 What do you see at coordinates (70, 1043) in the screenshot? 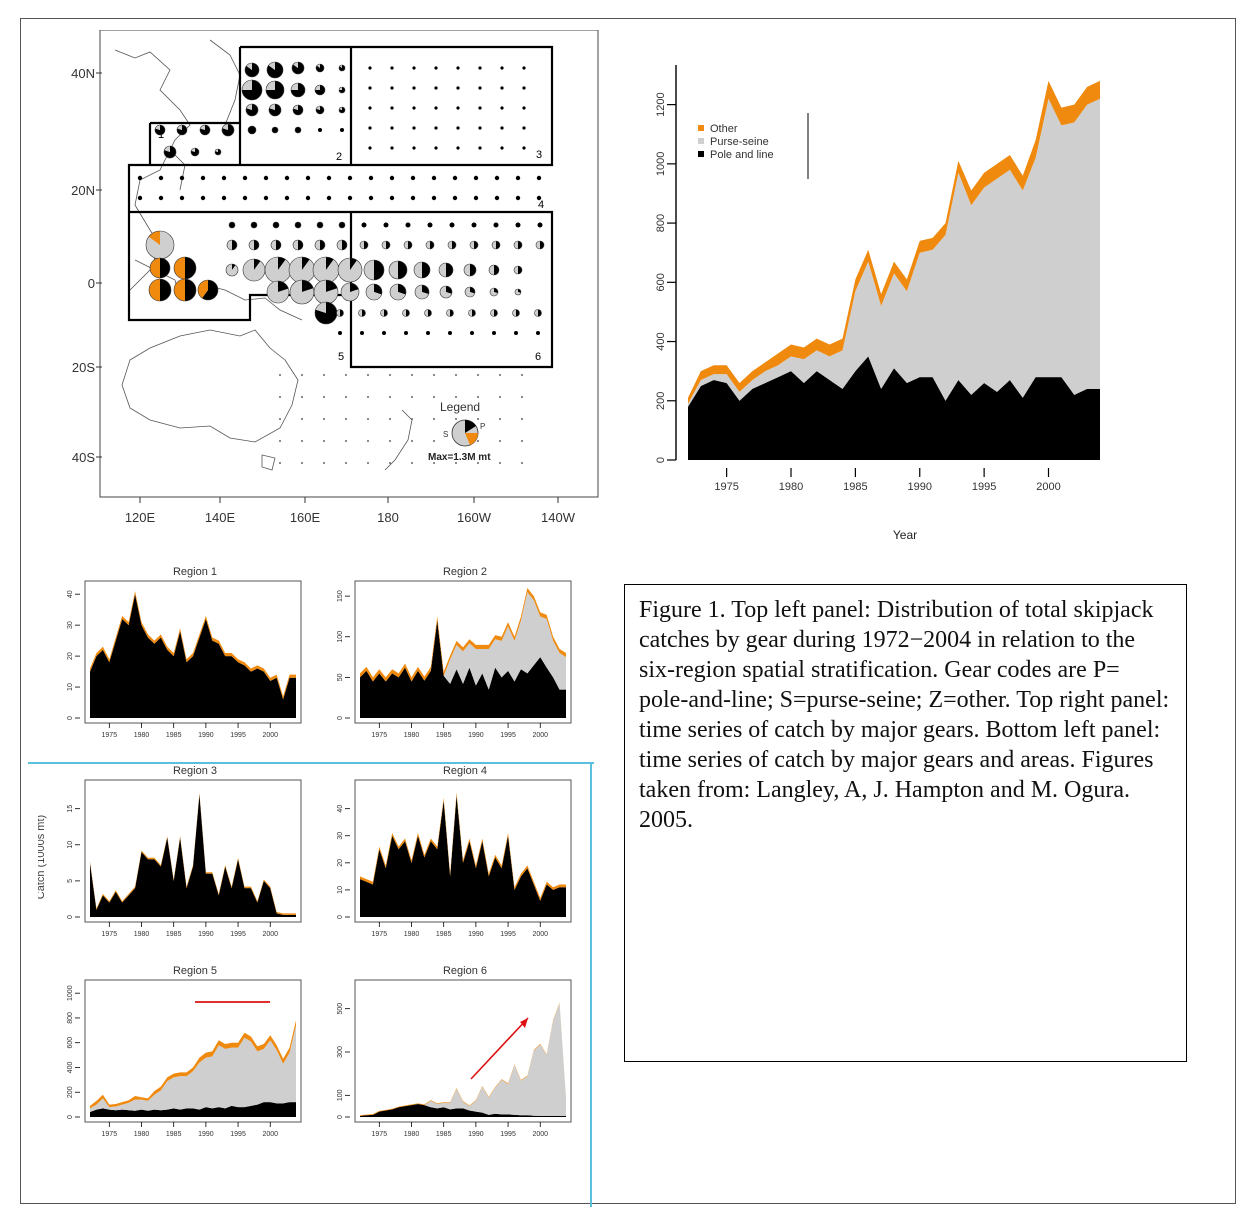
I see `y-tick-label: 600` at bounding box center [70, 1043].